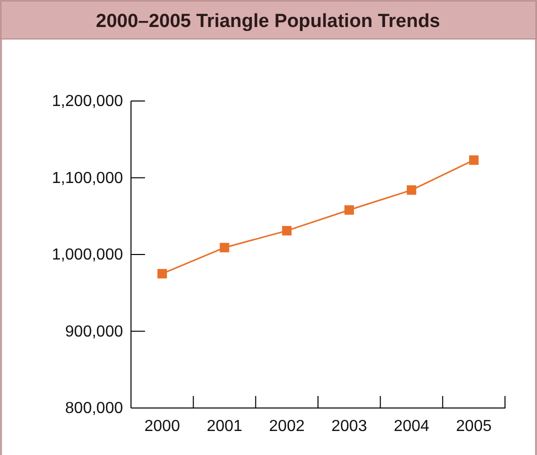 Image resolution: width=537 pixels, height=455 pixels. I want to click on x-tick-label: 2003, so click(349, 426).